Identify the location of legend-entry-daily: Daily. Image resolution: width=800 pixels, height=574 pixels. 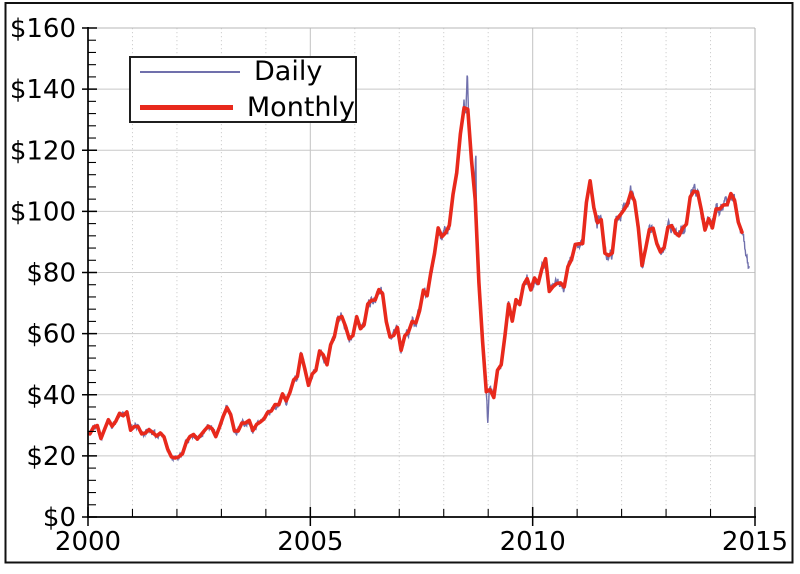
(247, 71).